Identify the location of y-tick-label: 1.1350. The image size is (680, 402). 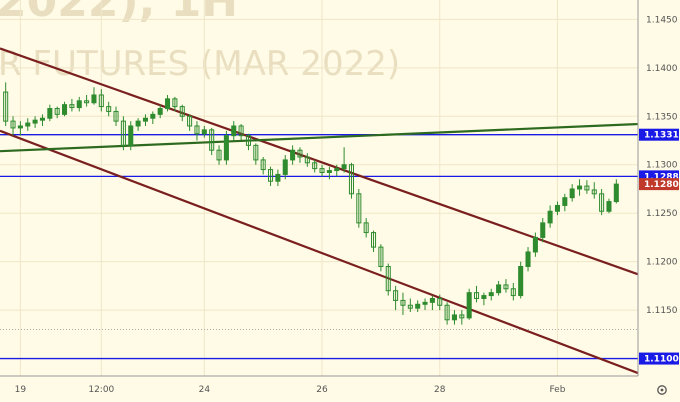
(662, 117).